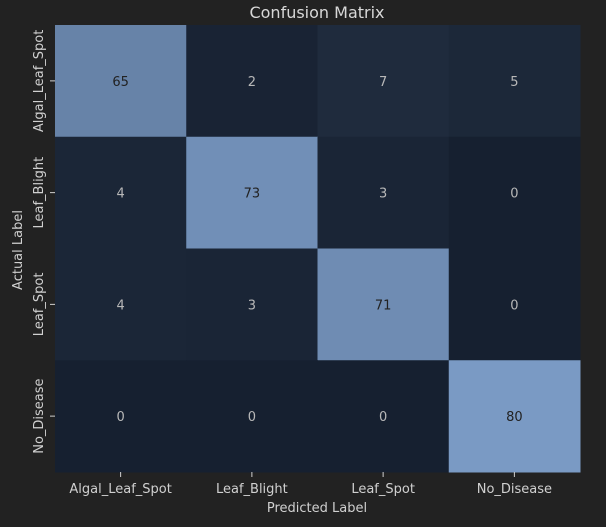 The image size is (606, 527). Describe the element at coordinates (39, 81) in the screenshot. I see `y-tick-label: Algal_Leaf_Spot` at that location.